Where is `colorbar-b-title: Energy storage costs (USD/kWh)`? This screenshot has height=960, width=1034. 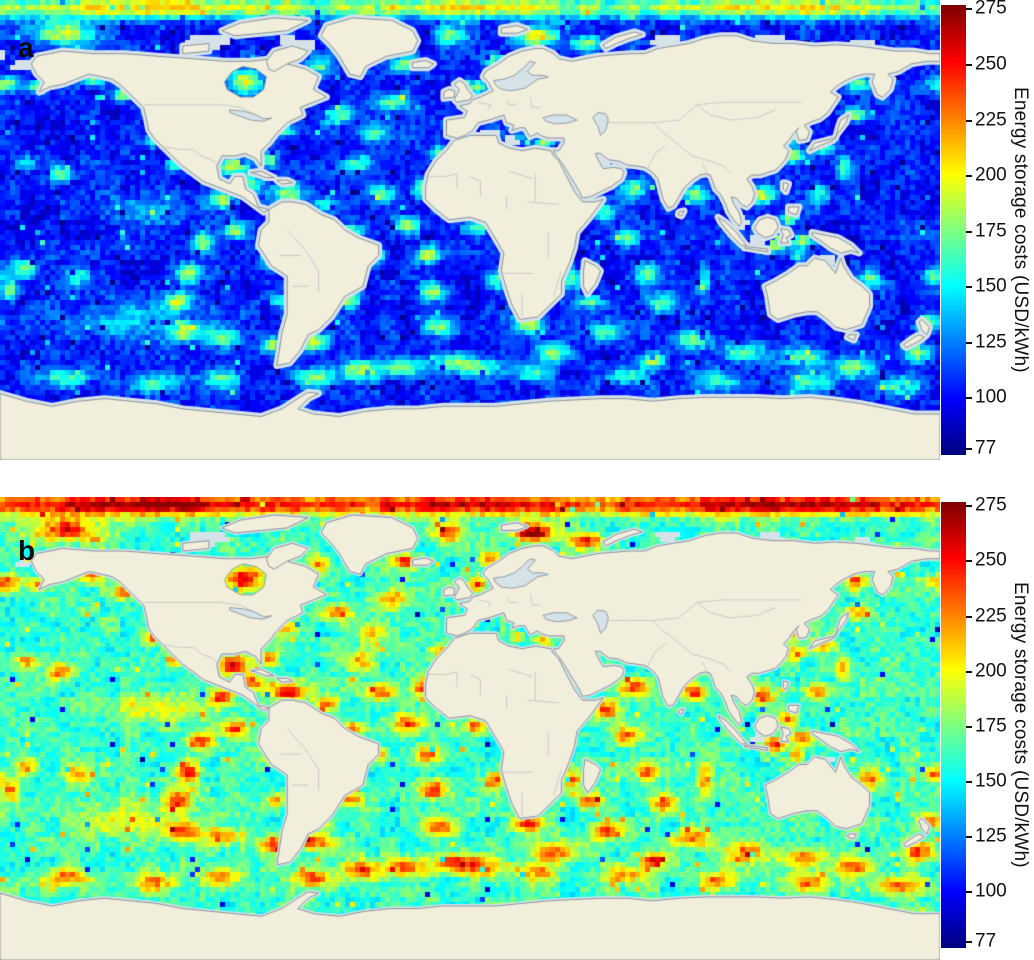 colorbar-b-title: Energy storage costs (USD/kWh) is located at coordinates (1020, 725).